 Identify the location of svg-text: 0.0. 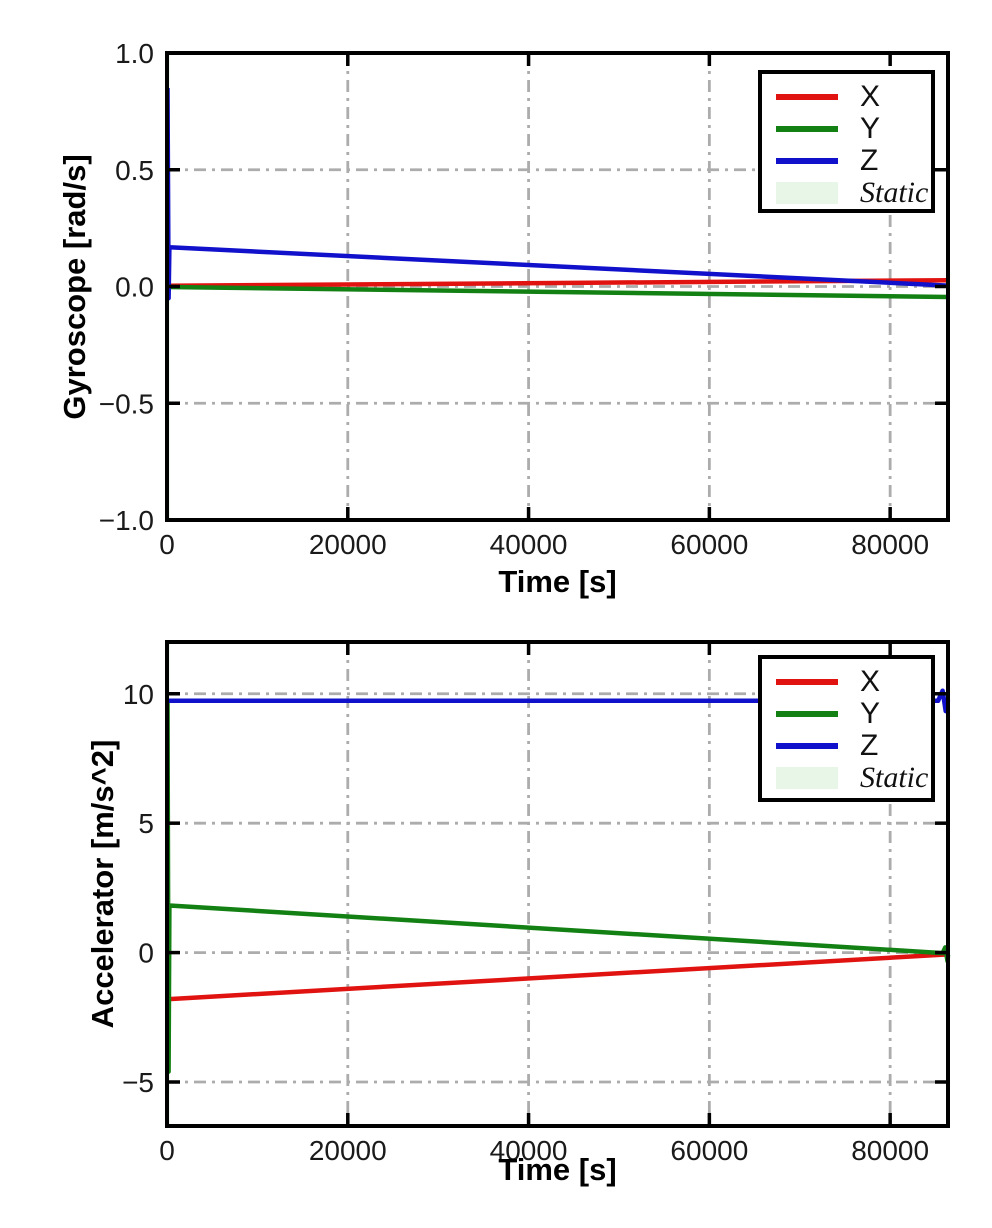
(134, 287).